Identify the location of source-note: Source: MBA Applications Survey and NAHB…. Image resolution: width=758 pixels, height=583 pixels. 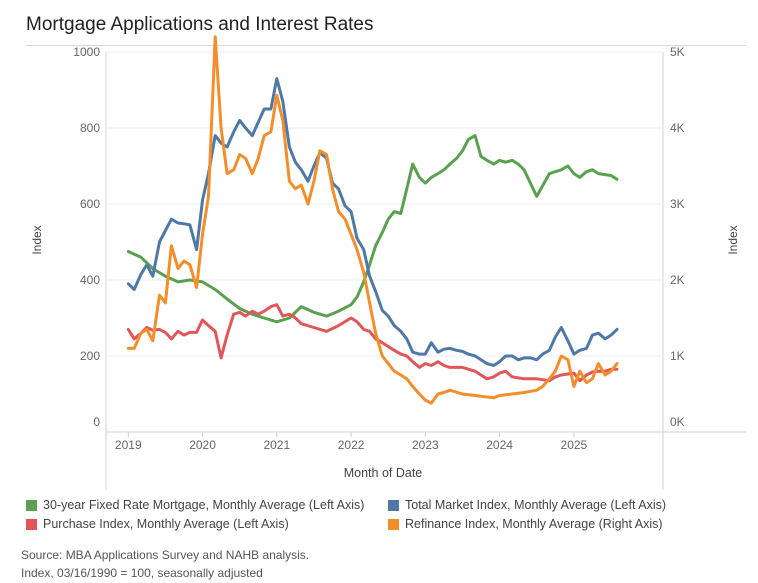
(165, 564).